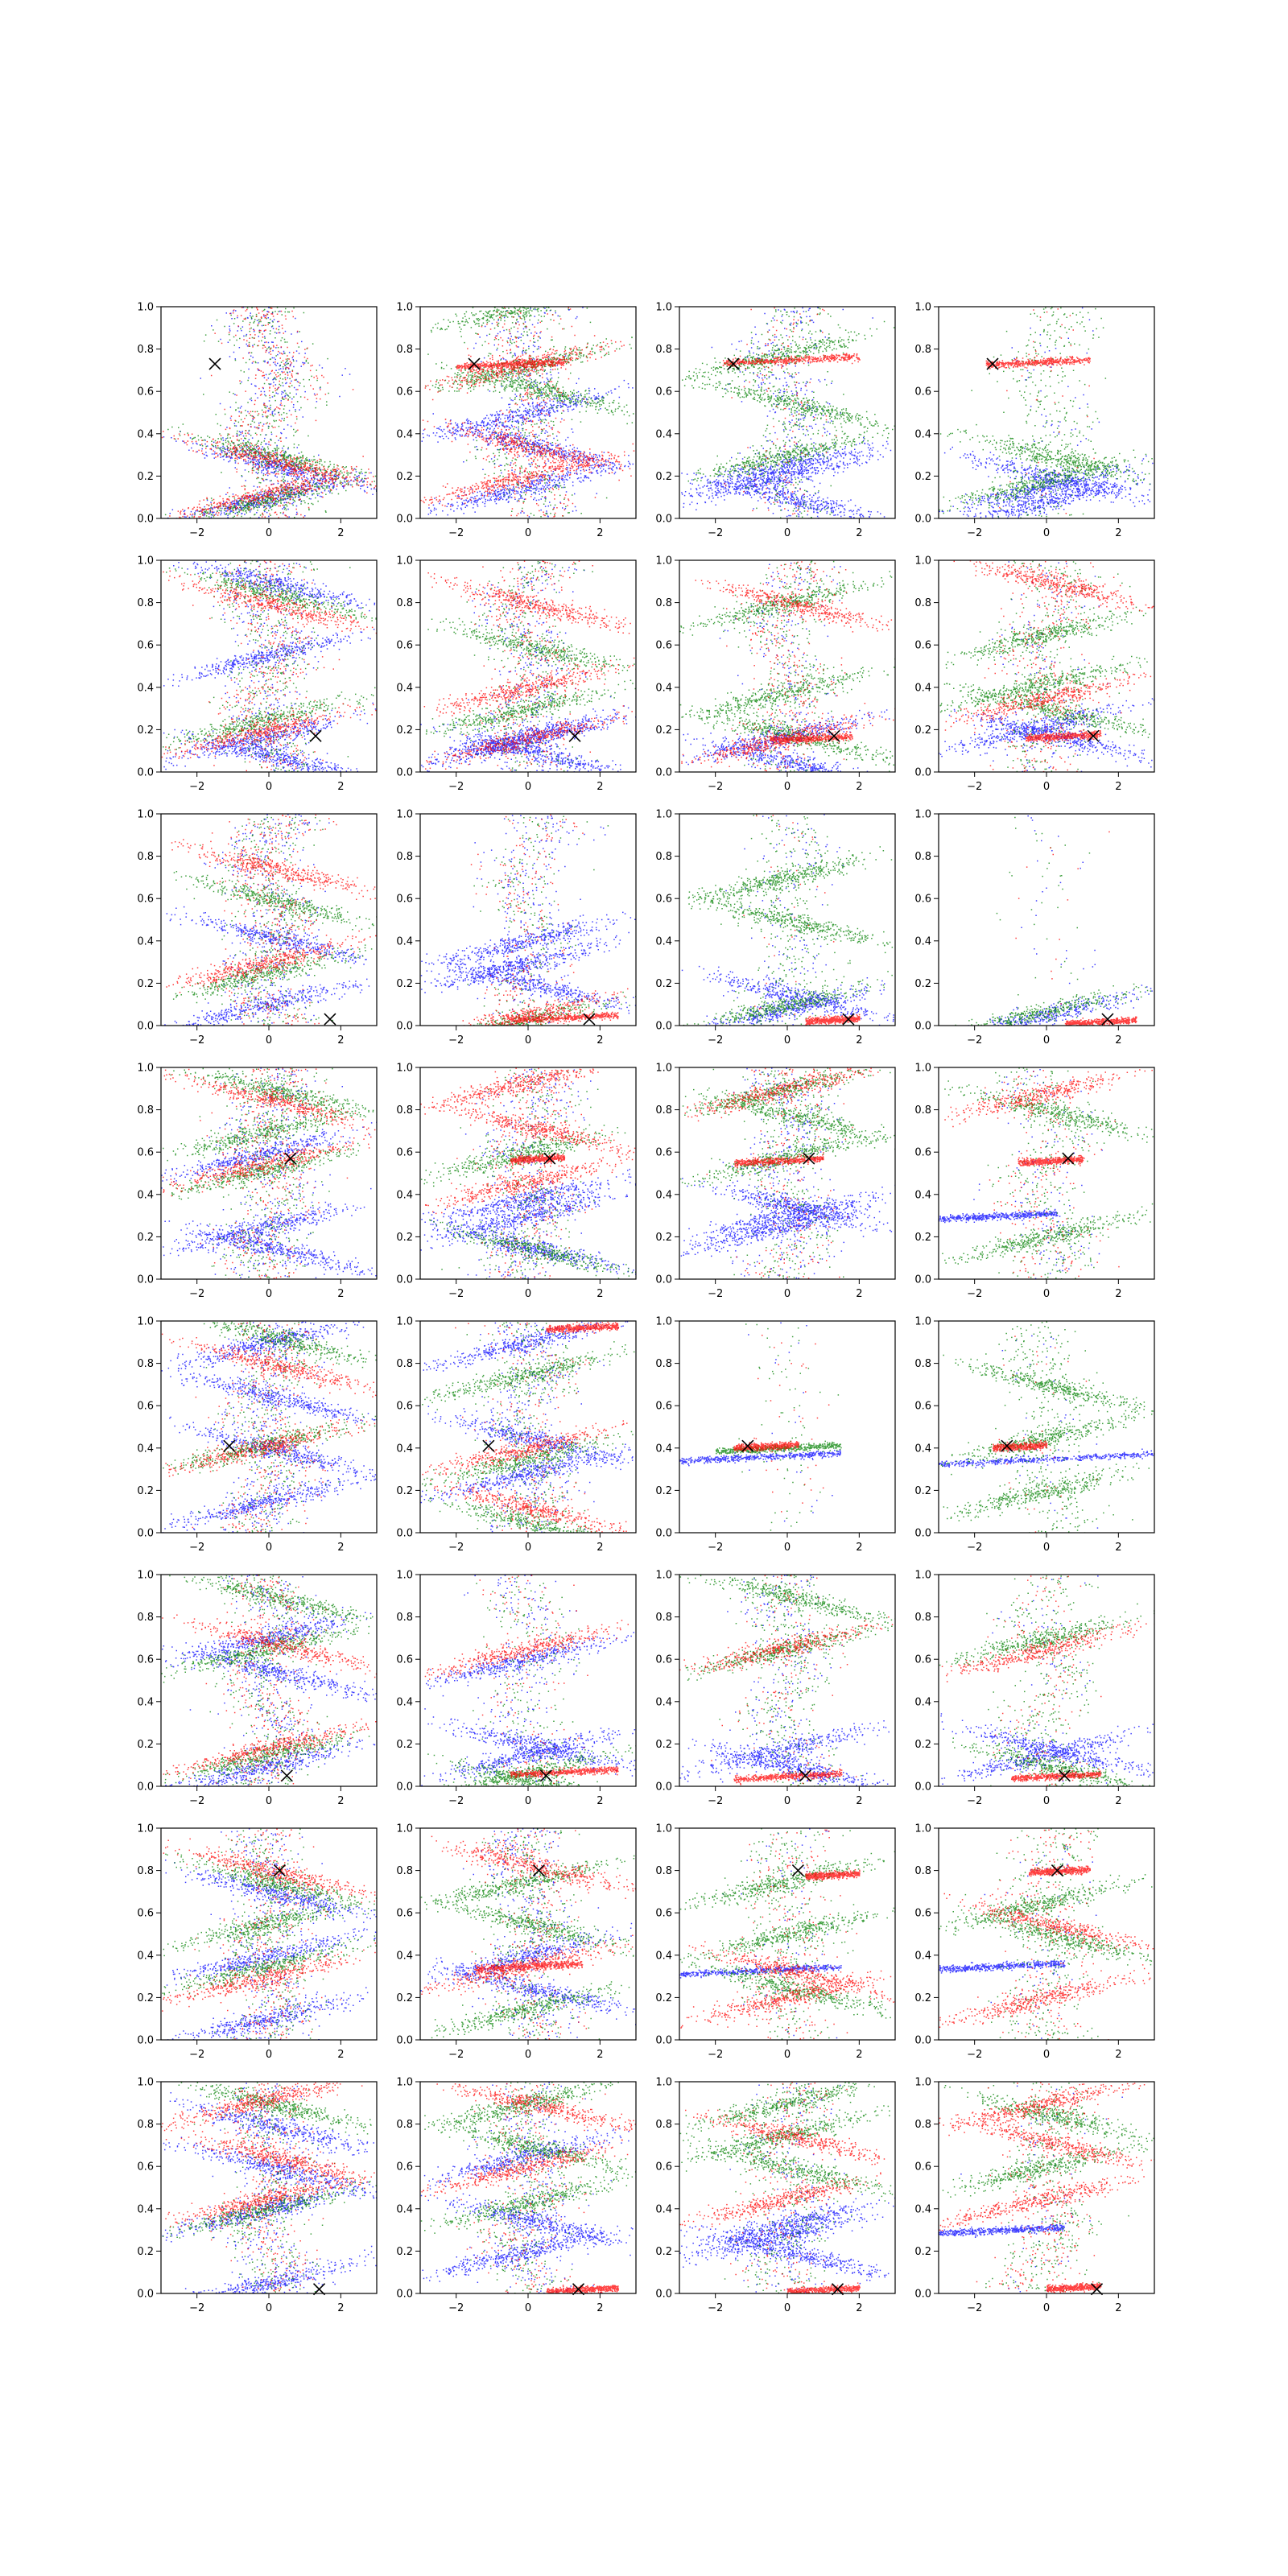  Describe the element at coordinates (257, 1182) in the screenshot. I see `subplot-r4-c1: −2 0 20.00.20.40.60.81.0` at that location.